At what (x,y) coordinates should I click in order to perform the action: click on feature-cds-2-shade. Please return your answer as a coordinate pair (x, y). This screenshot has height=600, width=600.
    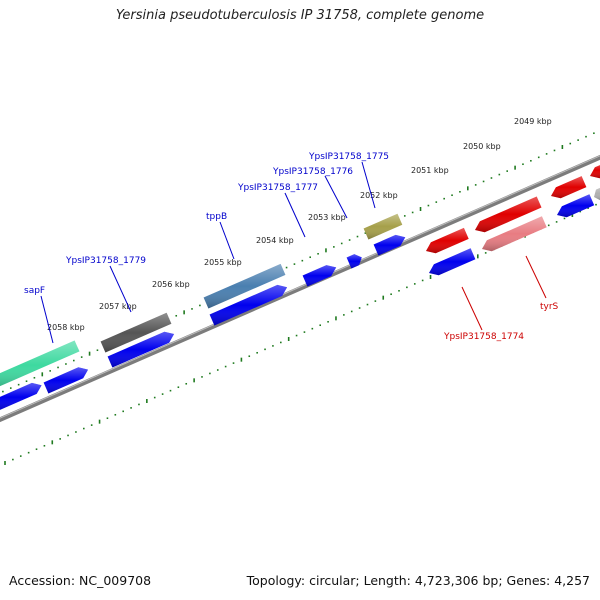
    Looking at the image, I should click on (66, 380).